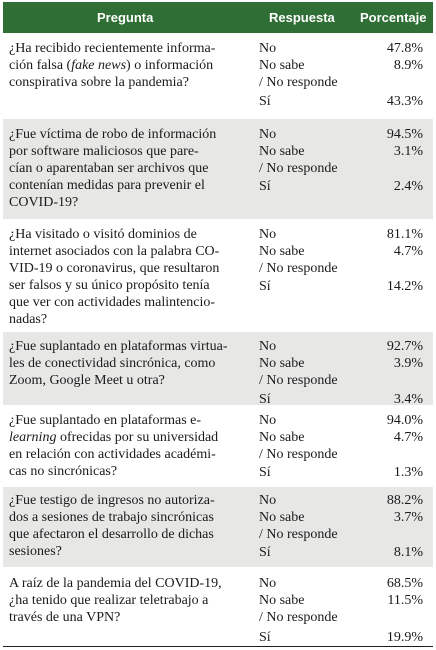 The image size is (436, 650). Describe the element at coordinates (408, 363) in the screenshot. I see `percentage-dont-know: 3.9%` at that location.